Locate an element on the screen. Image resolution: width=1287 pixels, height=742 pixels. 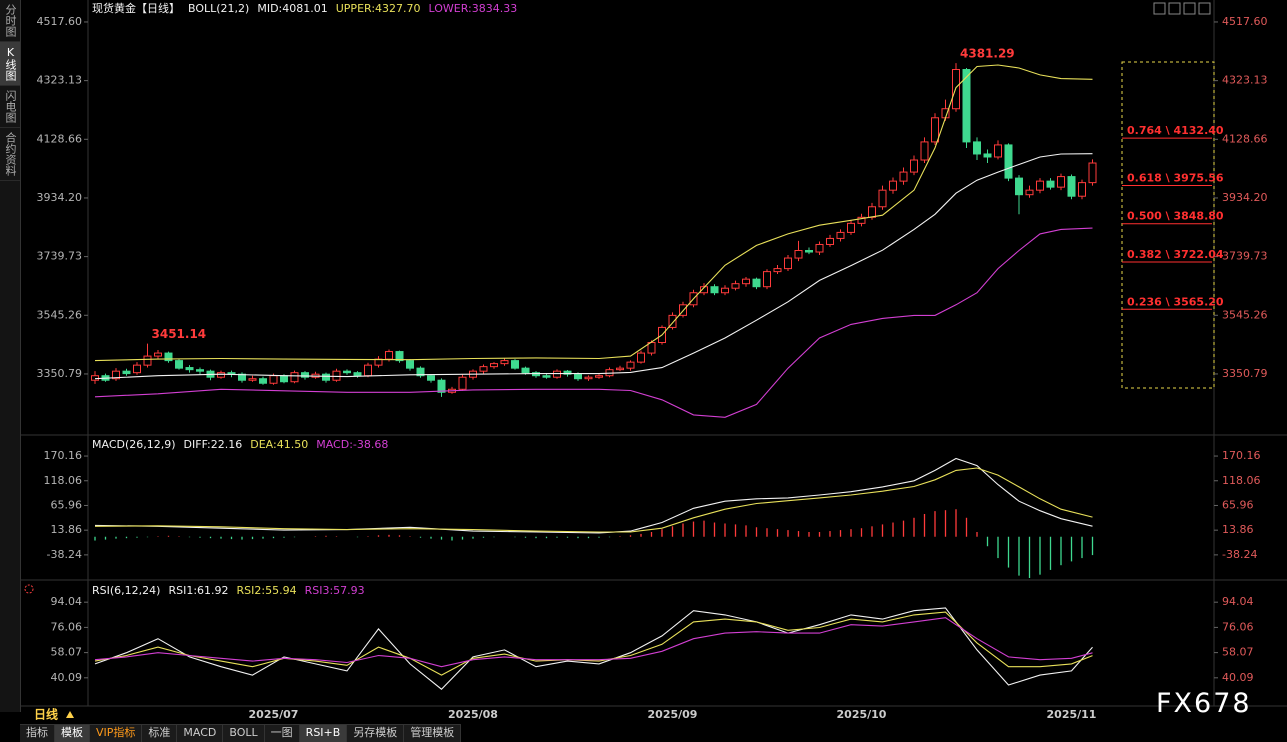
toolbar-tab: 指标 is located at coordinates (37, 733).